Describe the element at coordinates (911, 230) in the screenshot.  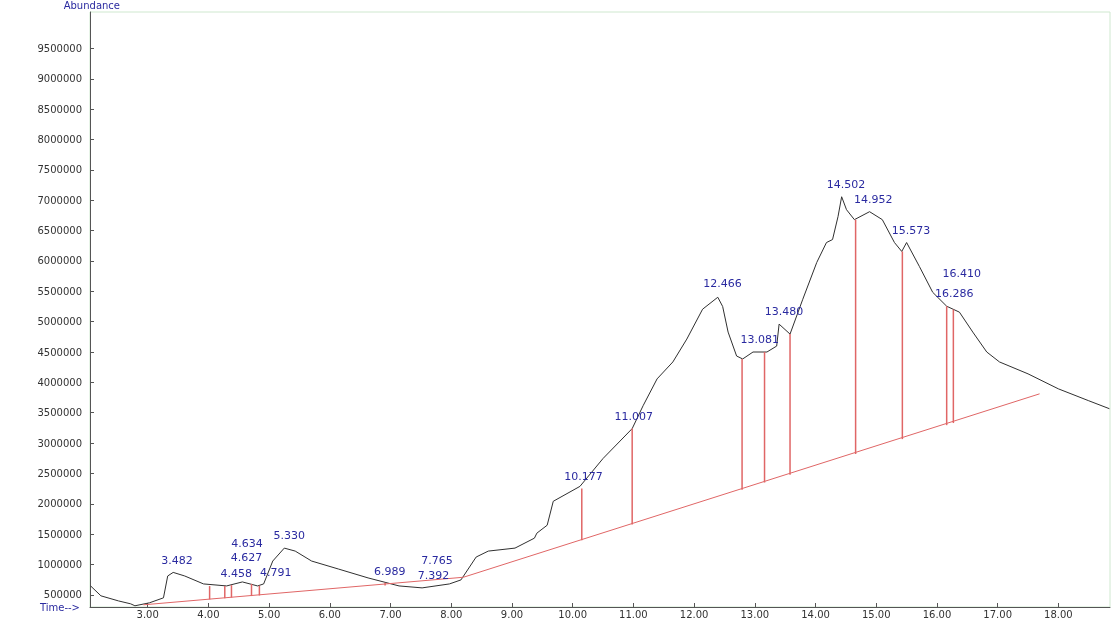
I see `annotation: 15.573` at that location.